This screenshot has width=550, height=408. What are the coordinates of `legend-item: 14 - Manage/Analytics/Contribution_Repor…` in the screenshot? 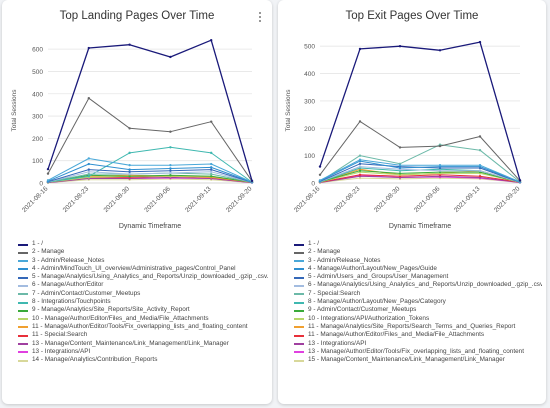 It's located at (143, 360).